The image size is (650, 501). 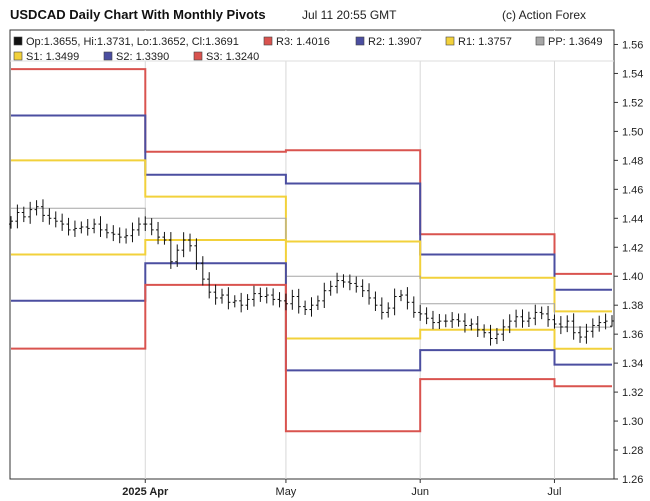 I want to click on chart-title: USDCAD Daily Chart With Monthly Pivots, so click(x=138, y=14).